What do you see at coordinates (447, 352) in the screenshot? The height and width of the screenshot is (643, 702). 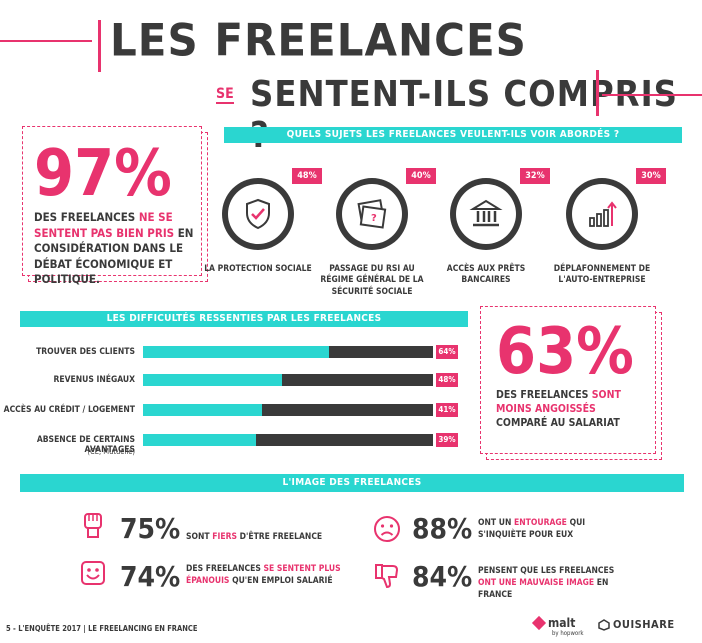 I see `bar-value-1: 64%` at bounding box center [447, 352].